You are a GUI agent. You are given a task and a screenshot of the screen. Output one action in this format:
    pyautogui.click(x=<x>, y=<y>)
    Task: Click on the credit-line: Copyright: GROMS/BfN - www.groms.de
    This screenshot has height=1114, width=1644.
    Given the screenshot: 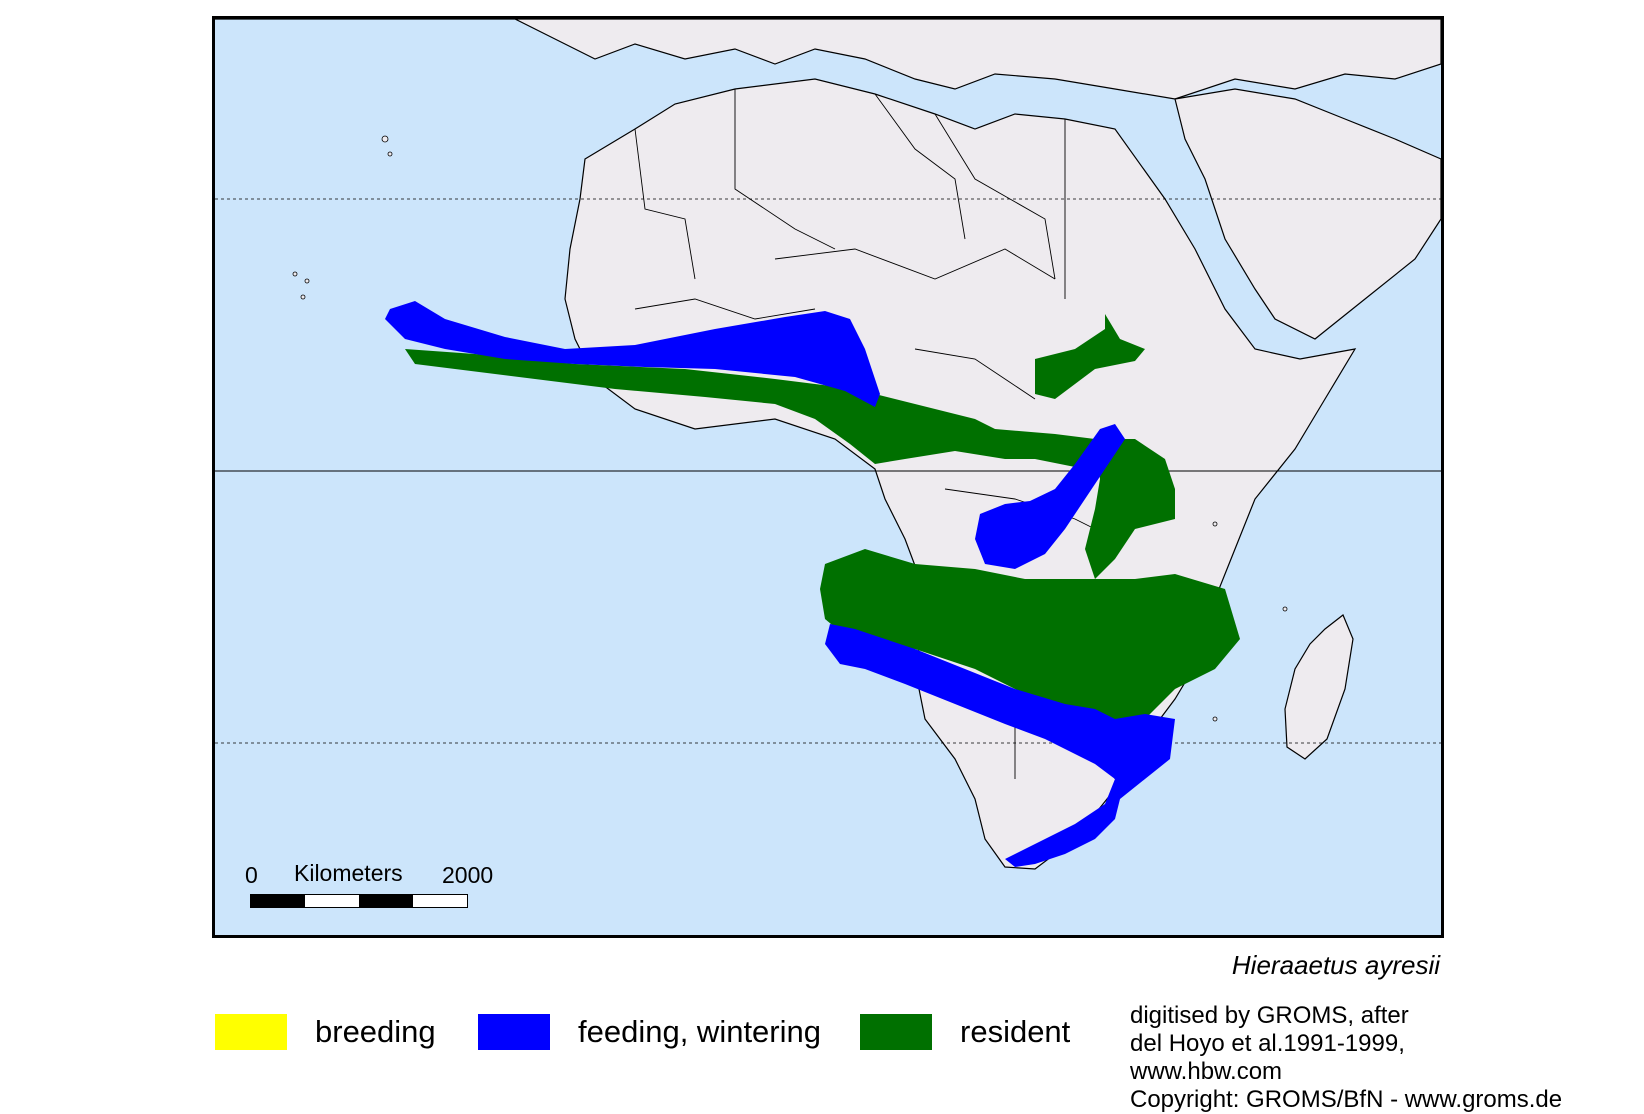 What is the action you would take?
    pyautogui.click(x=1346, y=1099)
    